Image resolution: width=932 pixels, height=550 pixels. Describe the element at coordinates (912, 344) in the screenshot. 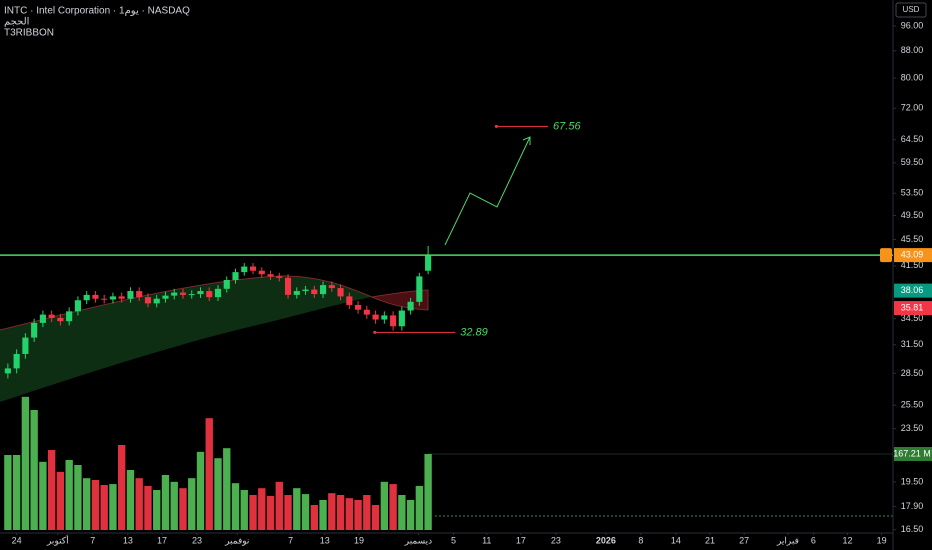

I see `y-tick-label: 31.50` at that location.